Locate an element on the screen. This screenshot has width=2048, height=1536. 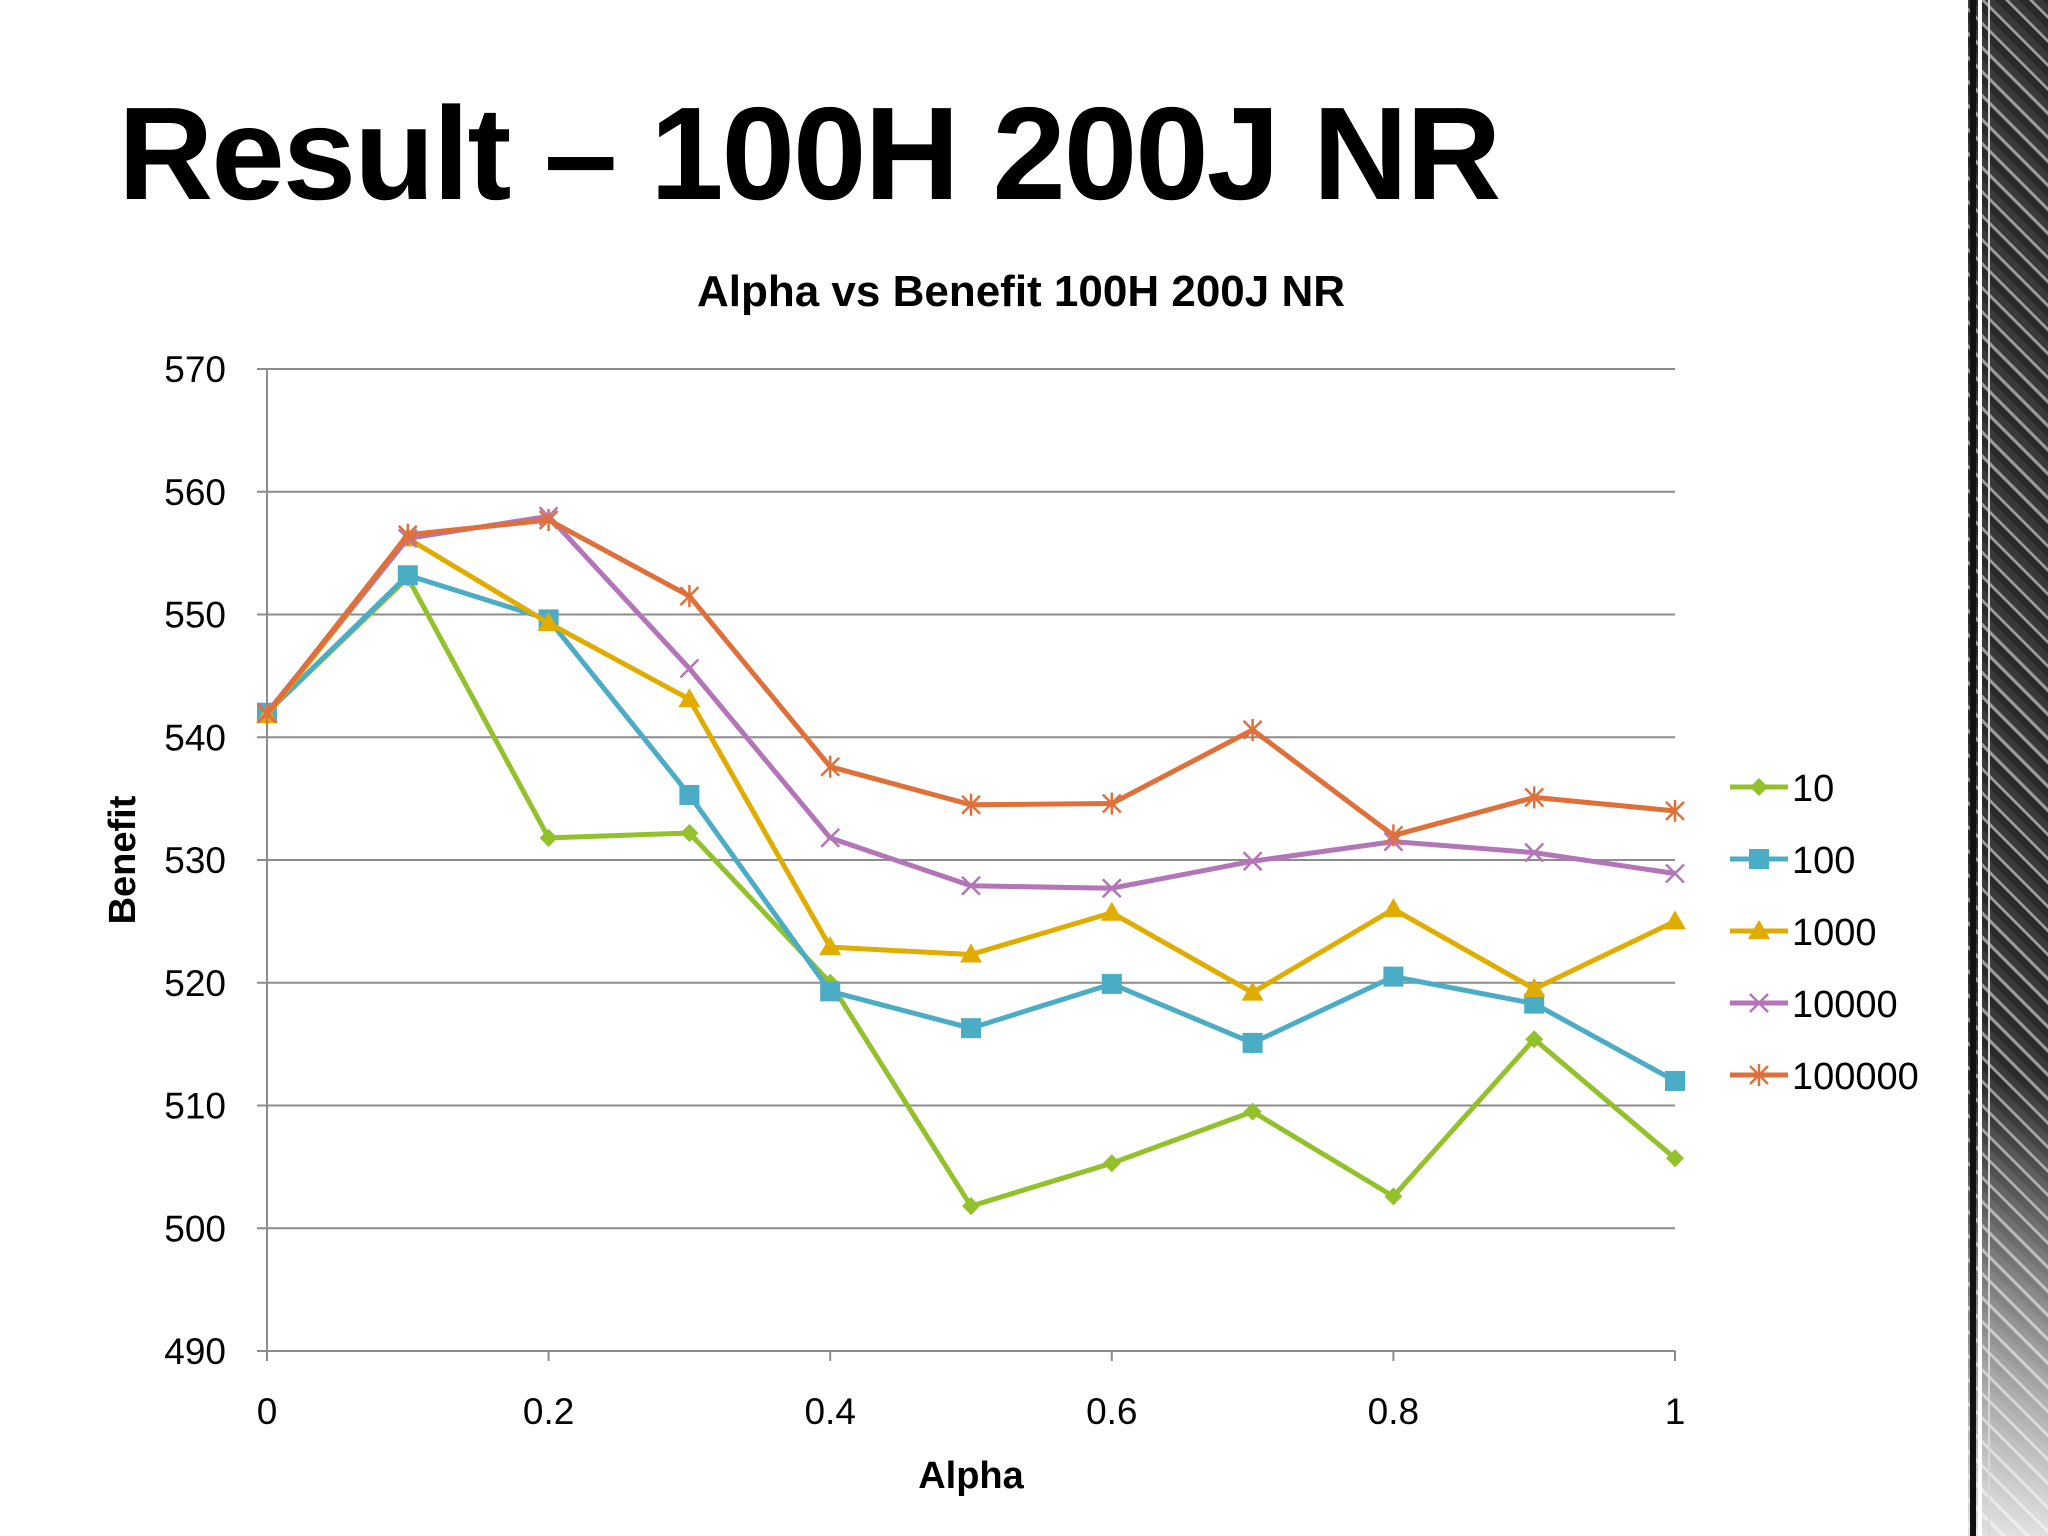
legend: 10 100 1000 10000 100000 is located at coordinates (1824, 933).